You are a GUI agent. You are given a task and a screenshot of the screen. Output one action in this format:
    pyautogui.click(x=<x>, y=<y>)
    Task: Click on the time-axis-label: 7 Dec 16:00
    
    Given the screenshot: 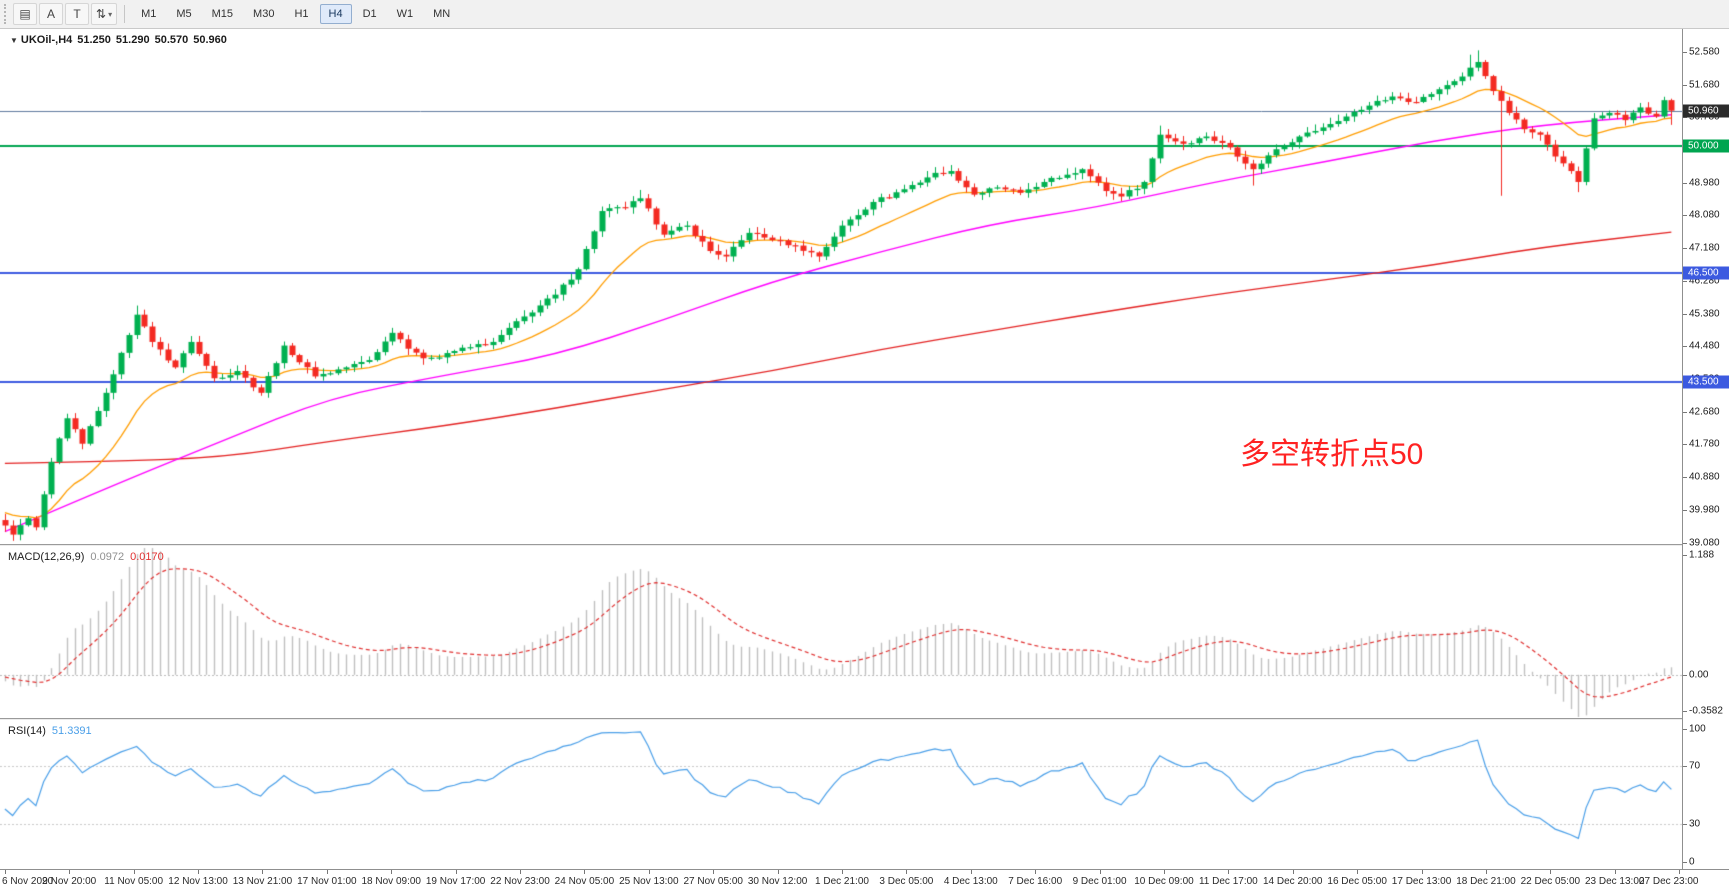 What is the action you would take?
    pyautogui.click(x=1035, y=881)
    